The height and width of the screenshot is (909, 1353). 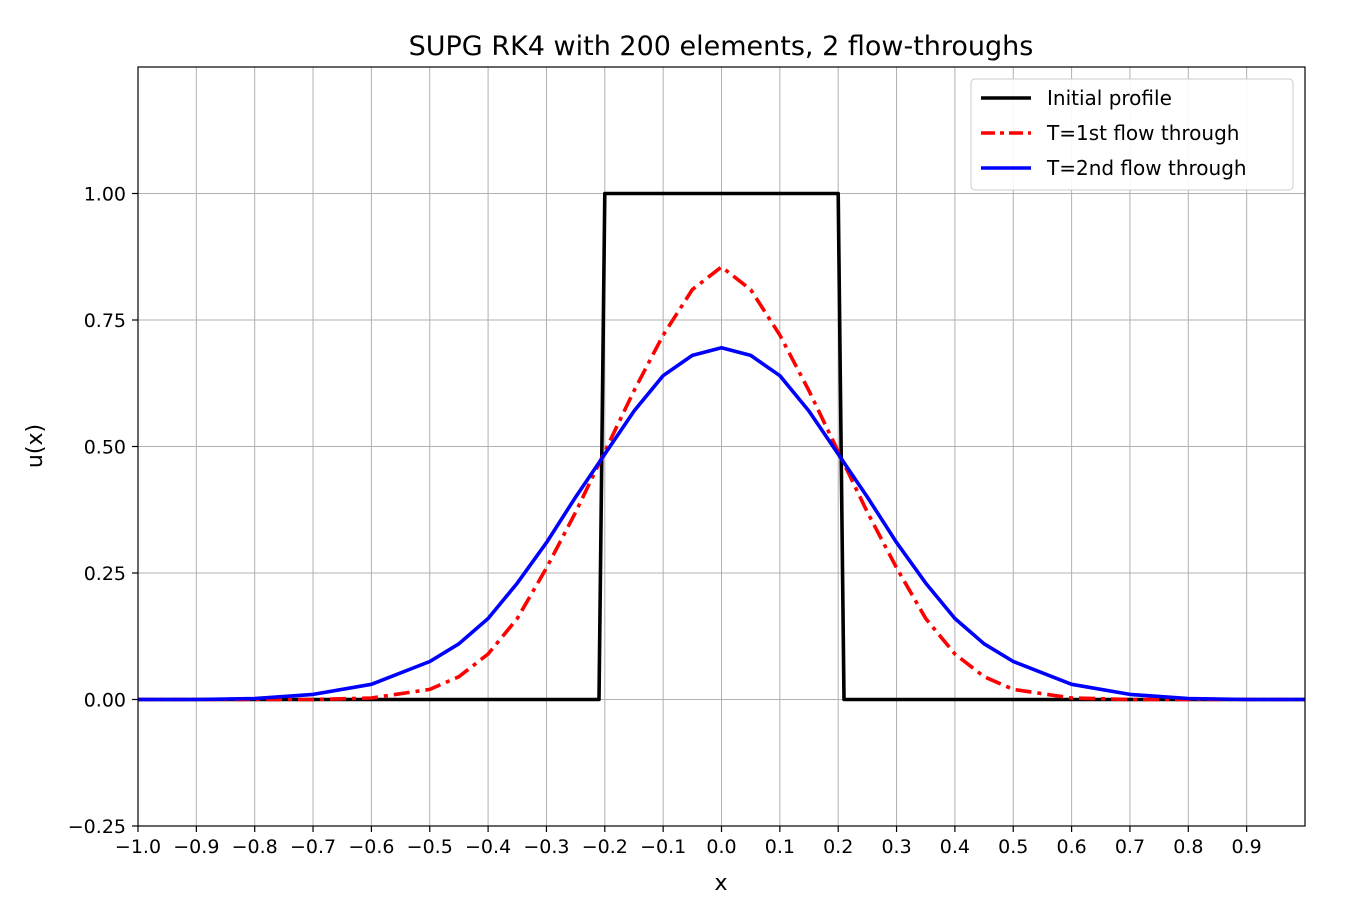 What do you see at coordinates (1188, 847) in the screenshot?
I see `x-tick-label: 0.8` at bounding box center [1188, 847].